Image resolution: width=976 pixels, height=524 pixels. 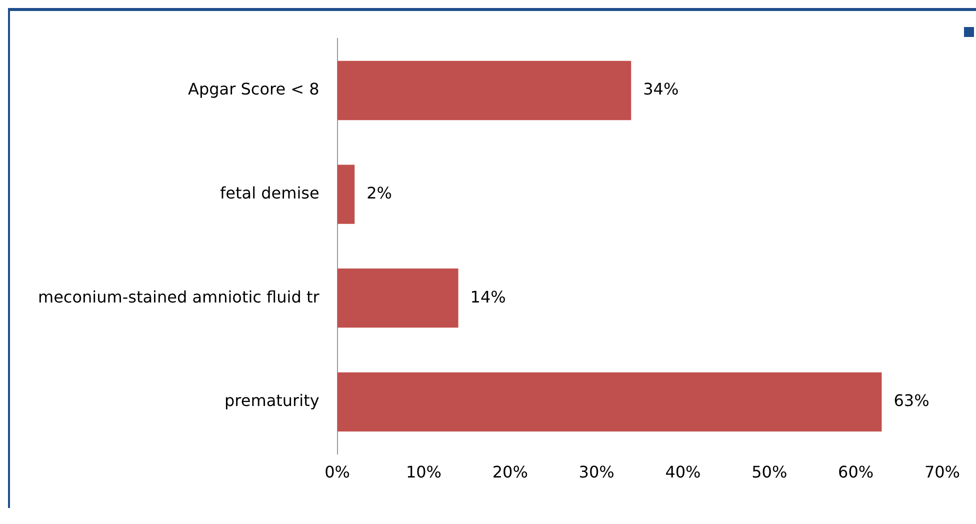 I want to click on data-label: 2%, so click(x=379, y=192).